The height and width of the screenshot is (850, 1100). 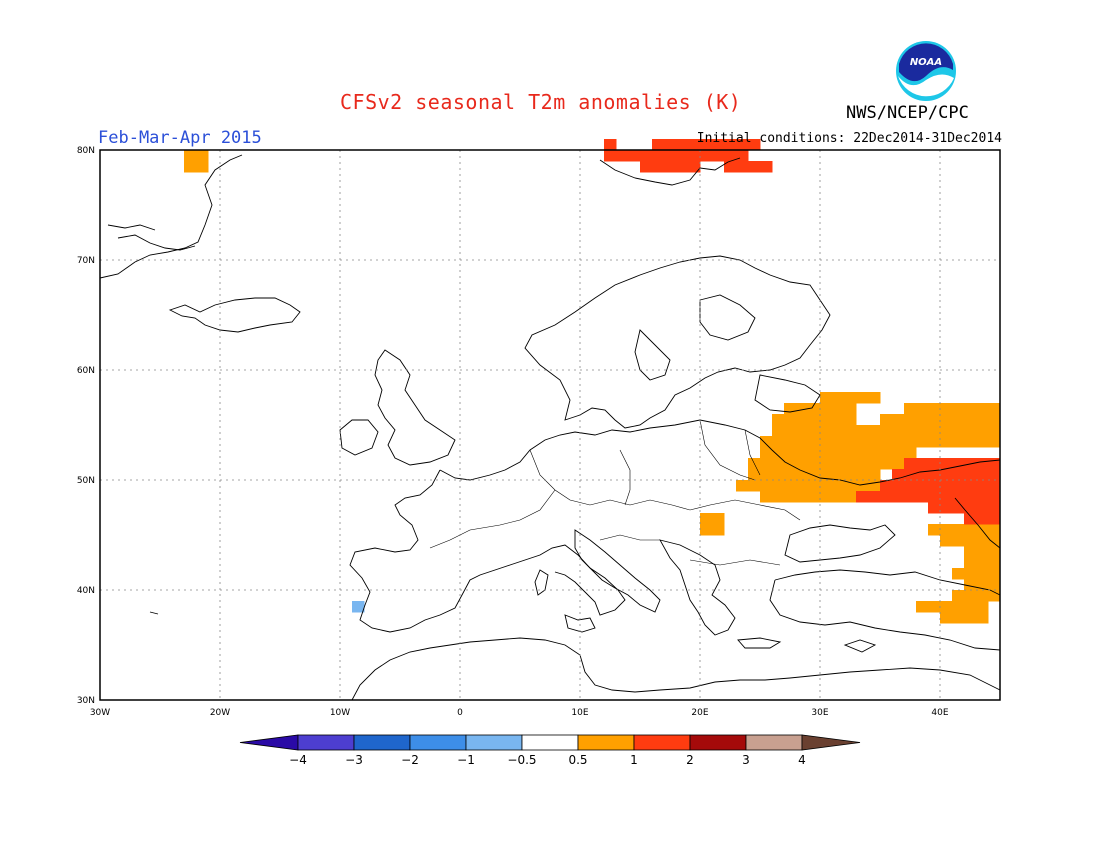 What do you see at coordinates (410, 760) in the screenshot?
I see `colorbar-label: −2` at bounding box center [410, 760].